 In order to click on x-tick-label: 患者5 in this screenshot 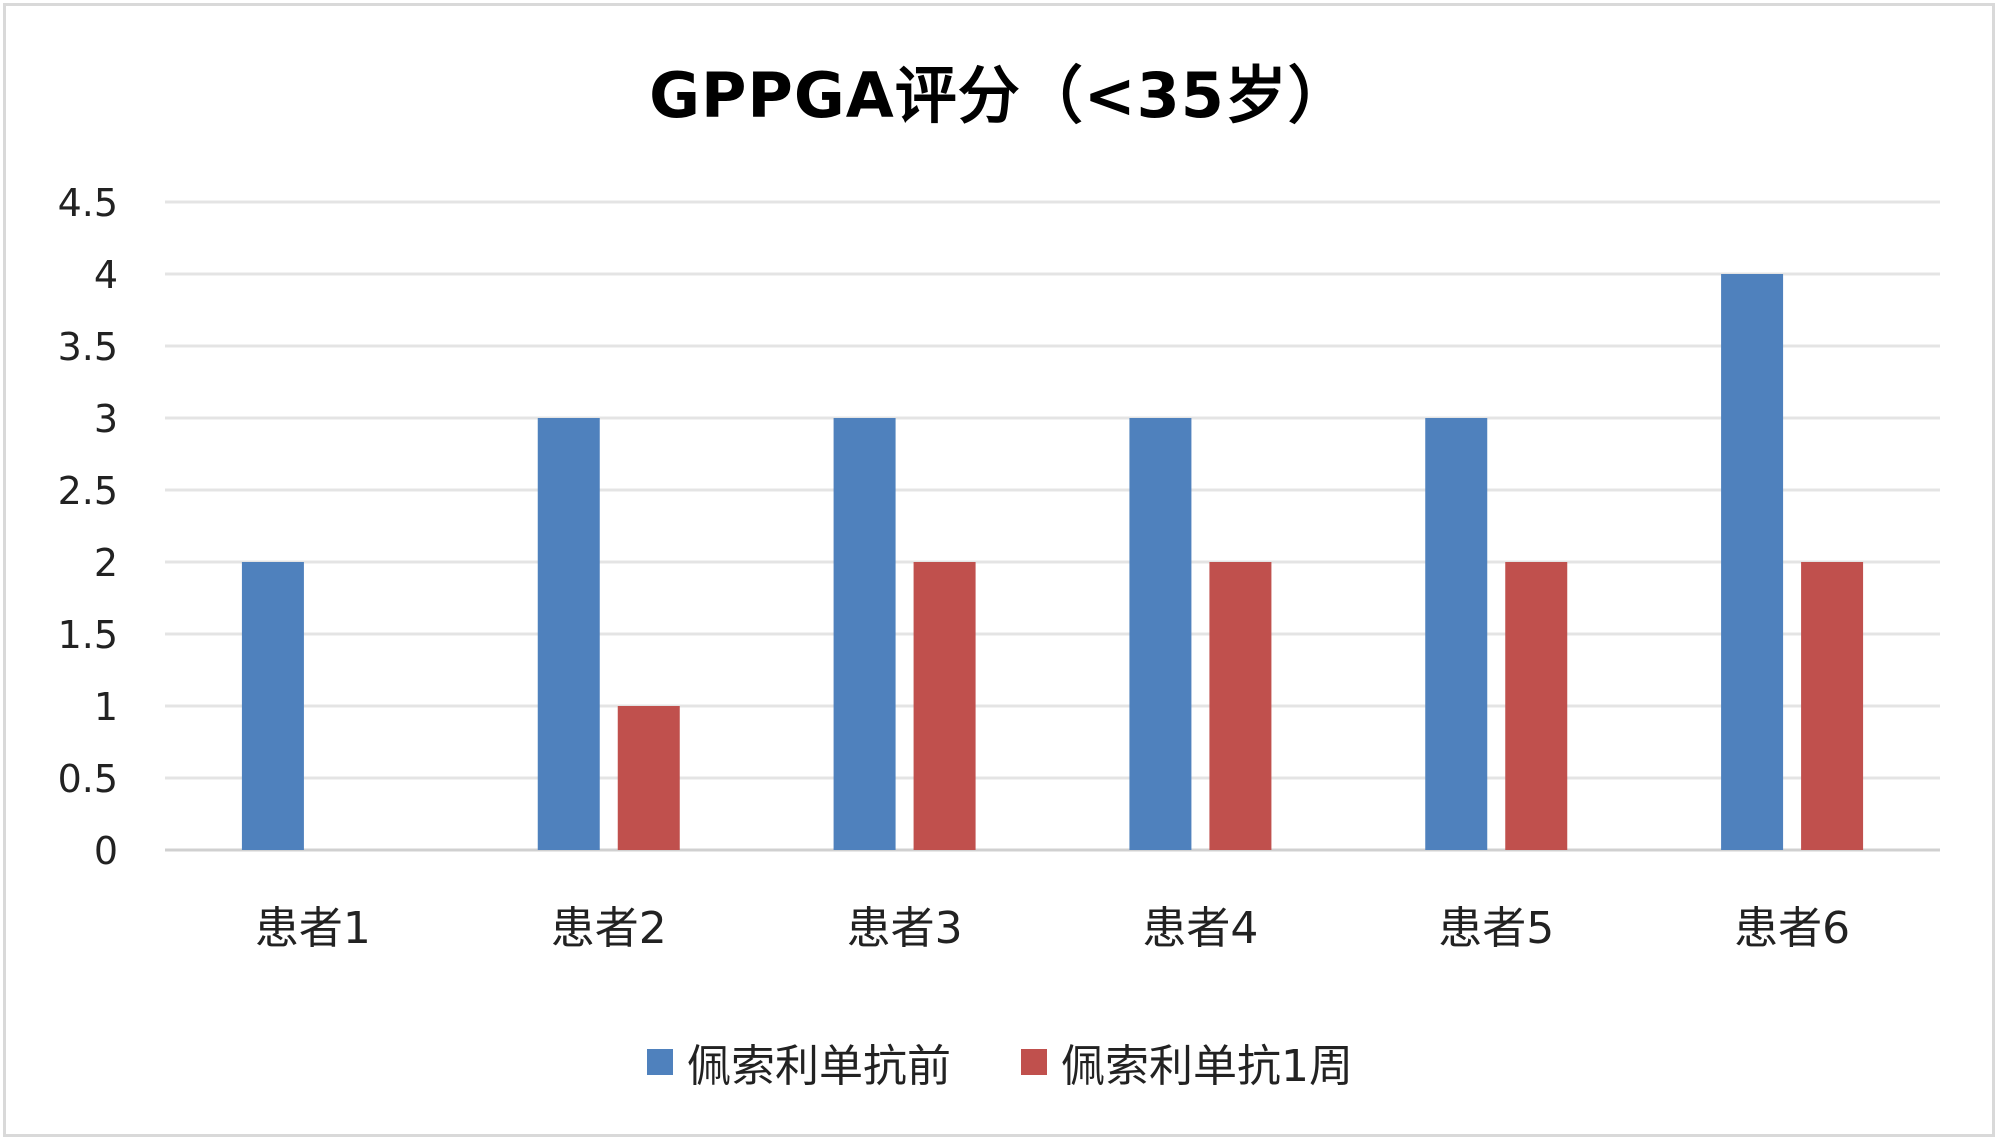, I will do `click(1496, 928)`.